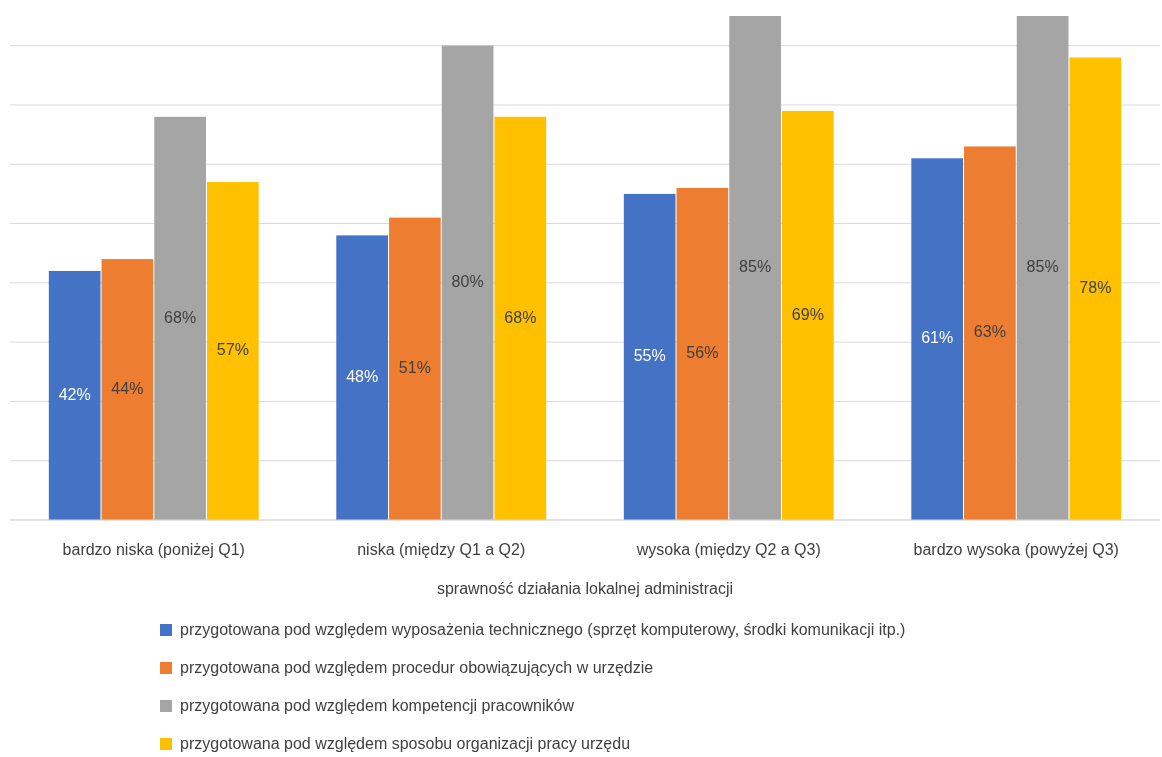 This screenshot has height=757, width=1162. What do you see at coordinates (405, 743) in the screenshot?
I see `legend-label: przygotowana pod względem sposobu organizacji pracy urzędu` at bounding box center [405, 743].